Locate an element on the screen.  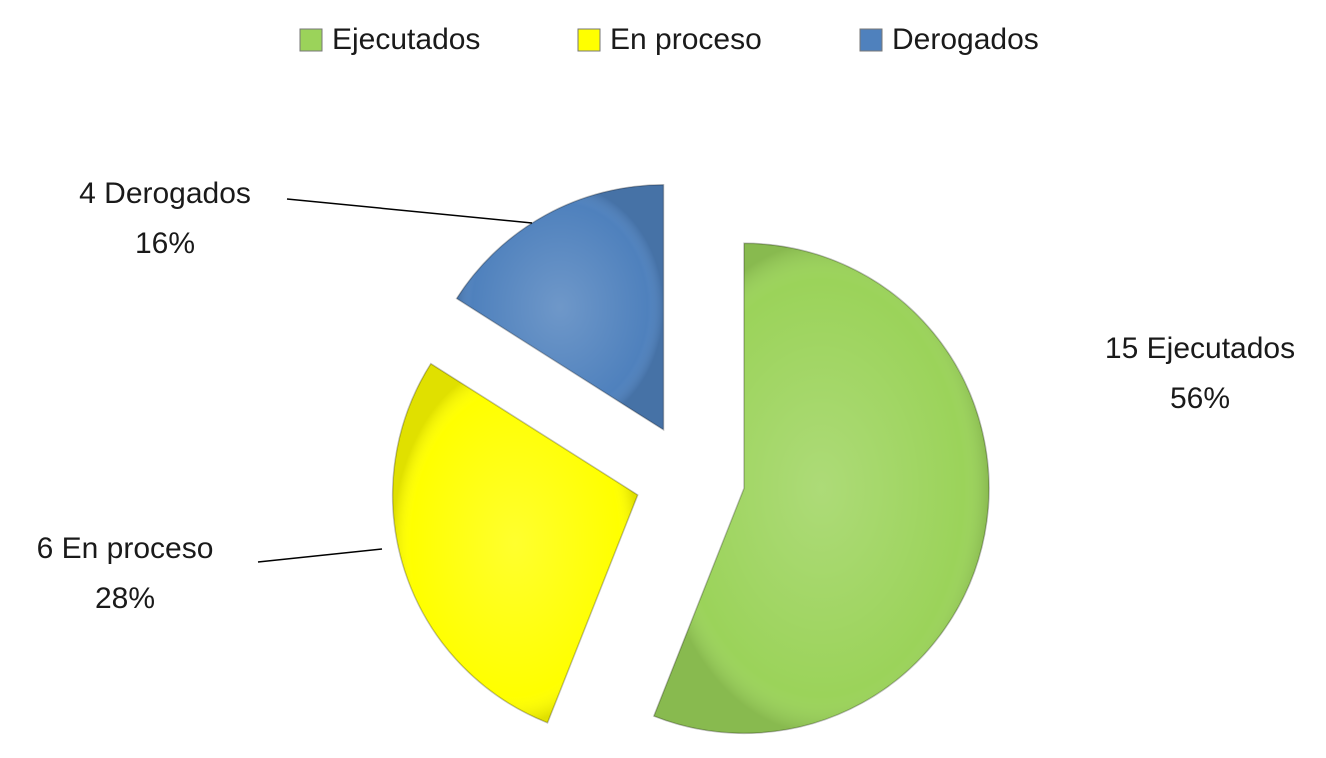
data-label-percent: 56% is located at coordinates (1200, 398).